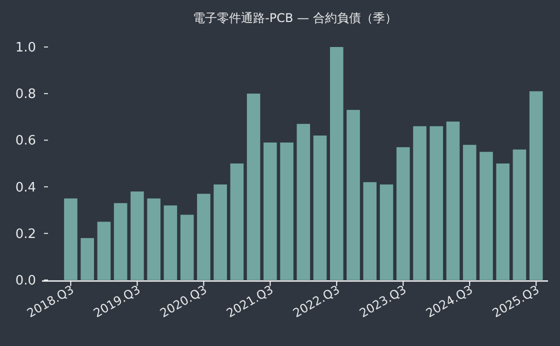 This screenshot has height=346, width=560. I want to click on y-tick-label: 0.4, so click(25, 188).